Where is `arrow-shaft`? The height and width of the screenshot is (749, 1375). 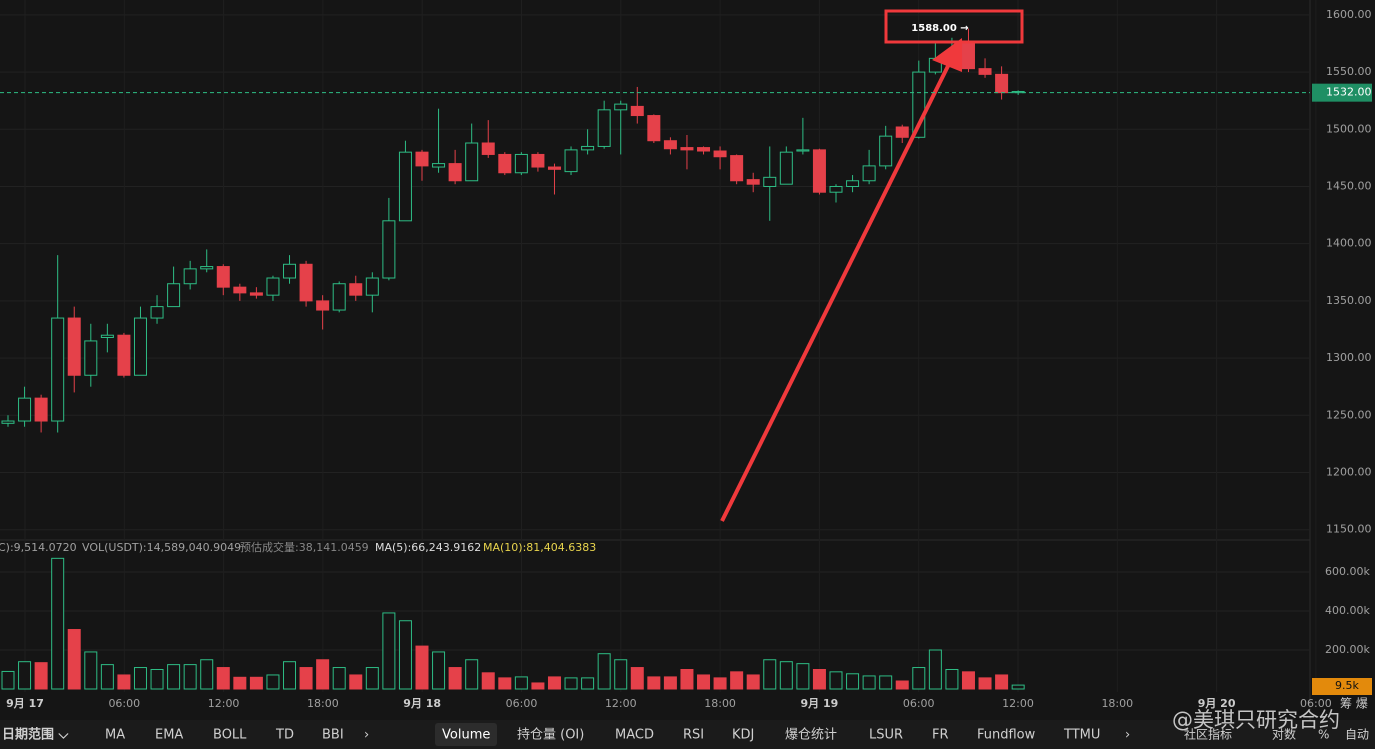
arrow-shaft is located at coordinates (836, 291).